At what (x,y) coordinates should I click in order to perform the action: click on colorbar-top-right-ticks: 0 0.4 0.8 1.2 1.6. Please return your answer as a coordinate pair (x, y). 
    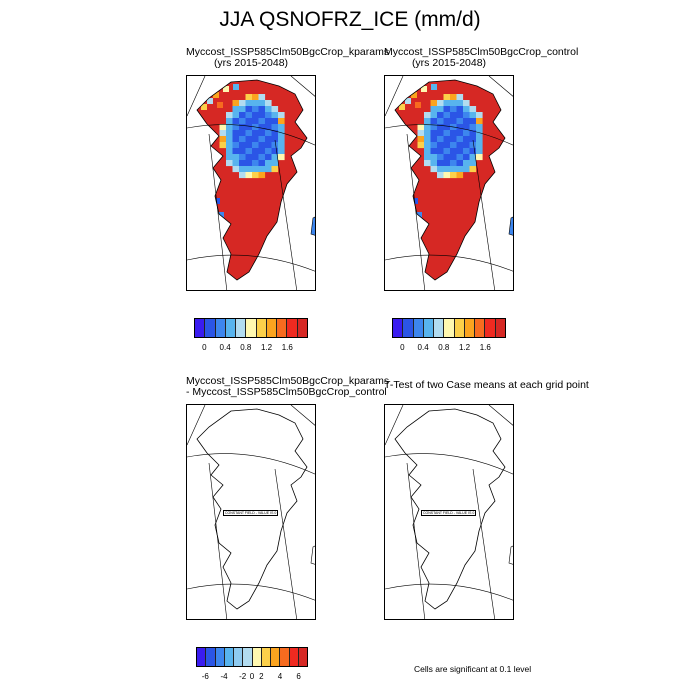
    Looking at the image, I should click on (449, 348).